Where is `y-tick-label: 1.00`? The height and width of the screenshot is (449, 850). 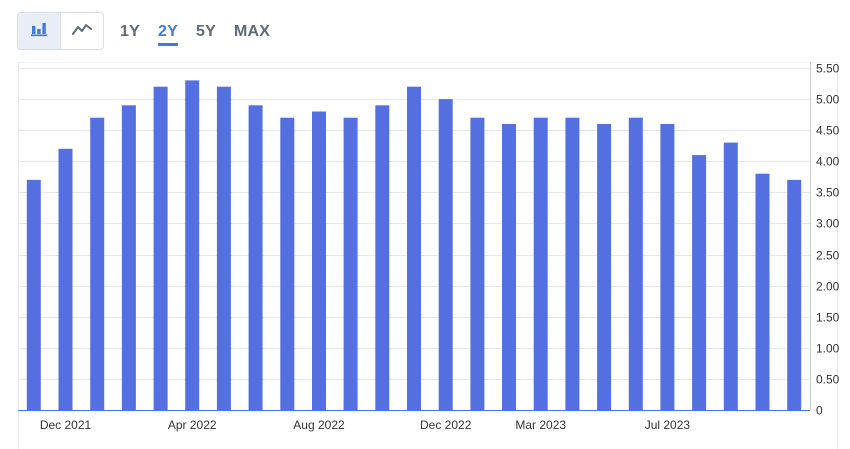 y-tick-label: 1.00 is located at coordinates (828, 349).